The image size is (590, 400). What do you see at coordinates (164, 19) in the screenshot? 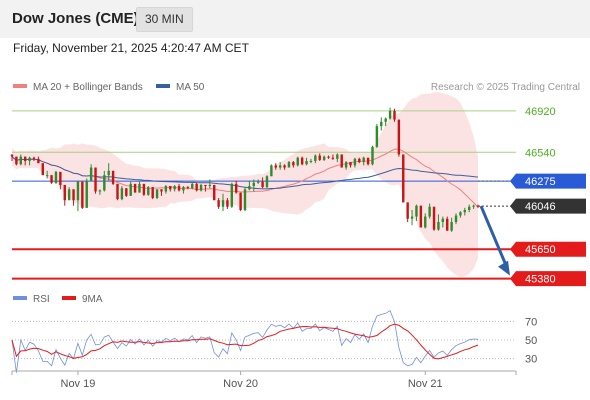
I see `timeframe-badge: 30 MIN` at bounding box center [164, 19].